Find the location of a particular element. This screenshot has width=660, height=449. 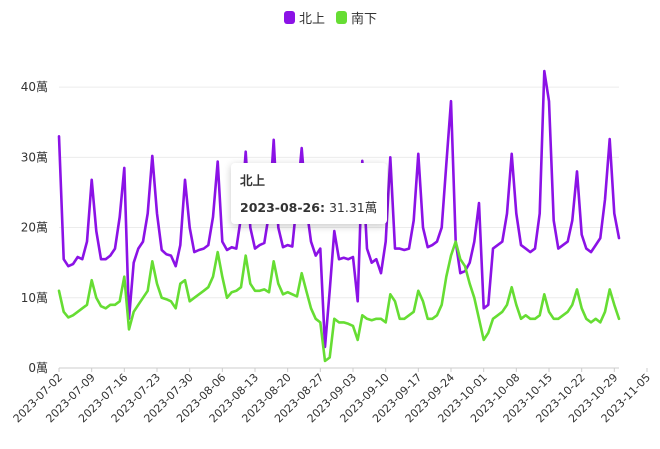

legend: 北上 南下 is located at coordinates (330, 19).